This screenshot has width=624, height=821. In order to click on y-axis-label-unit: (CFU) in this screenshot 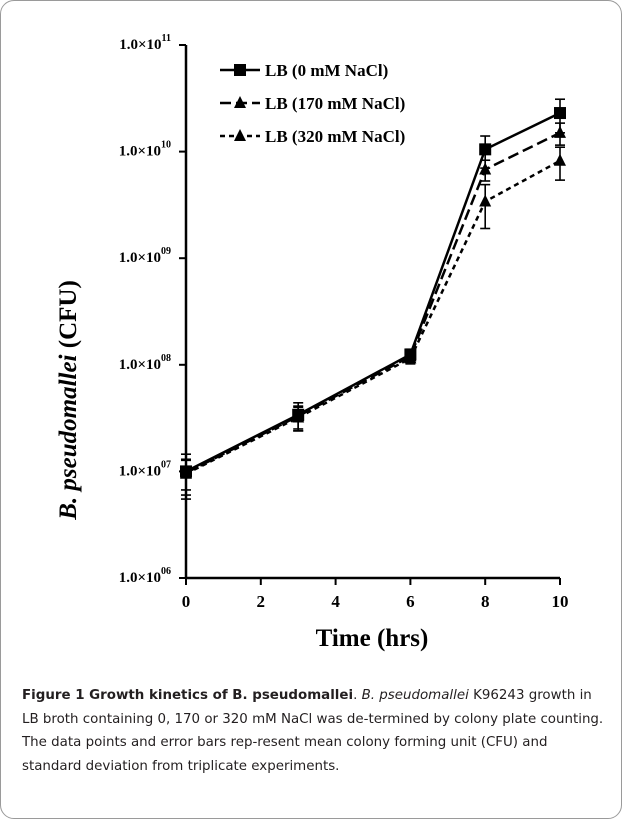, I will do `click(68, 317)`.